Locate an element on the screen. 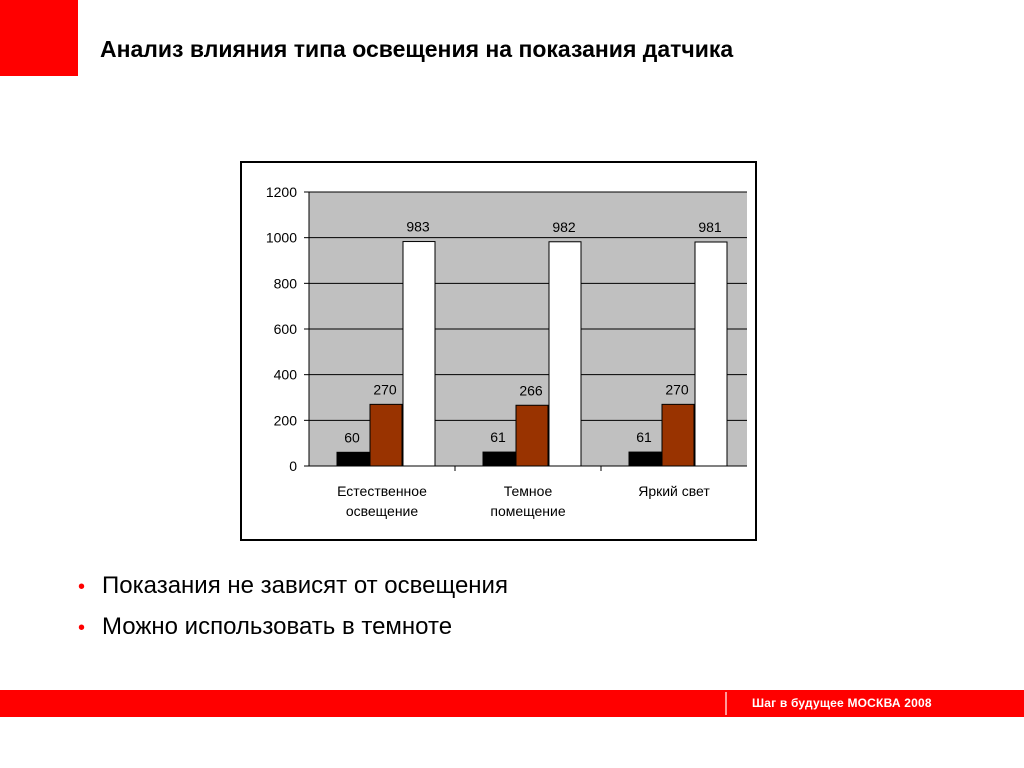 The width and height of the screenshot is (1024, 768). bullet-text: Показания не зависят от освещения is located at coordinates (305, 585).